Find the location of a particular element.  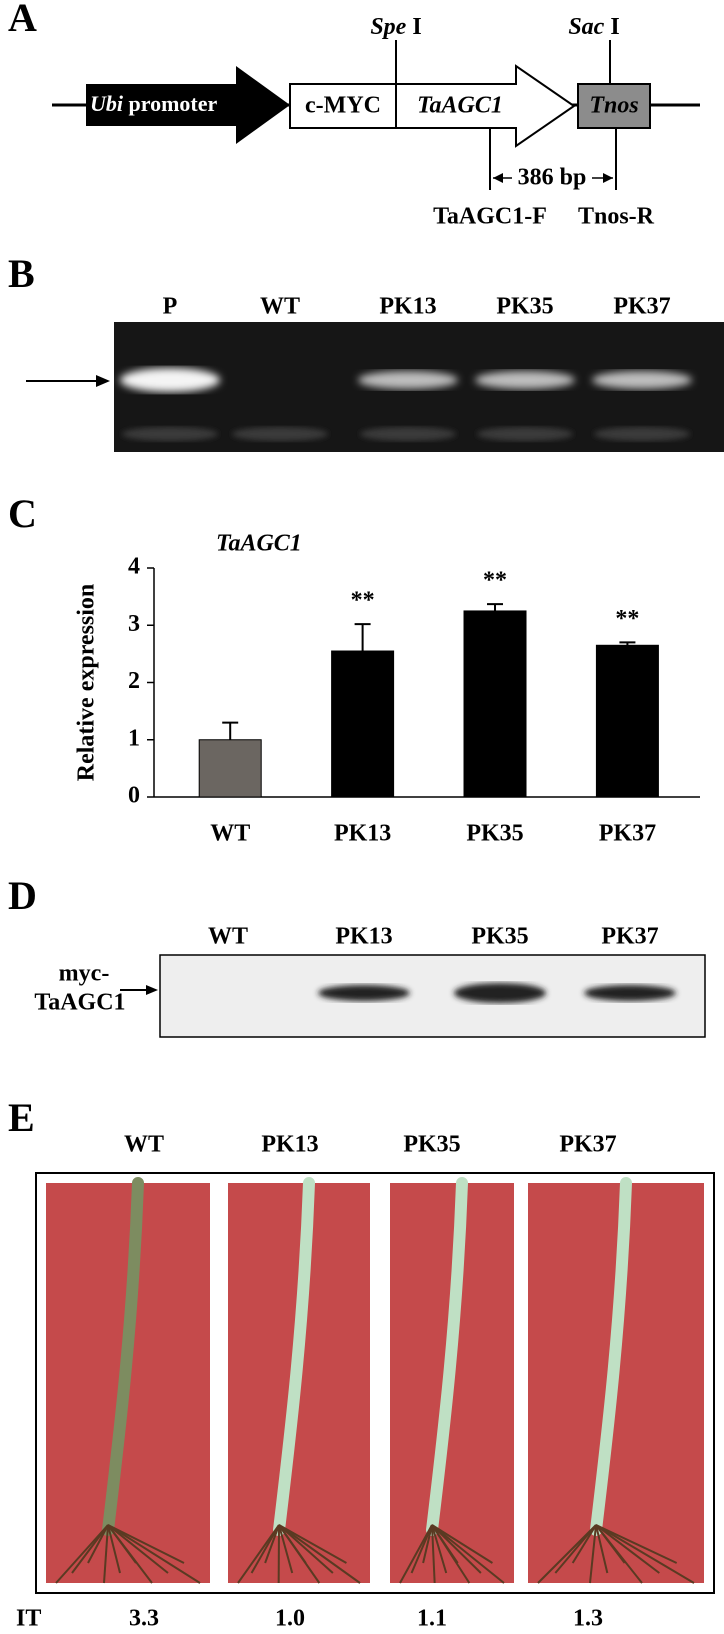

gene-arrow is located at coordinates (485, 106).